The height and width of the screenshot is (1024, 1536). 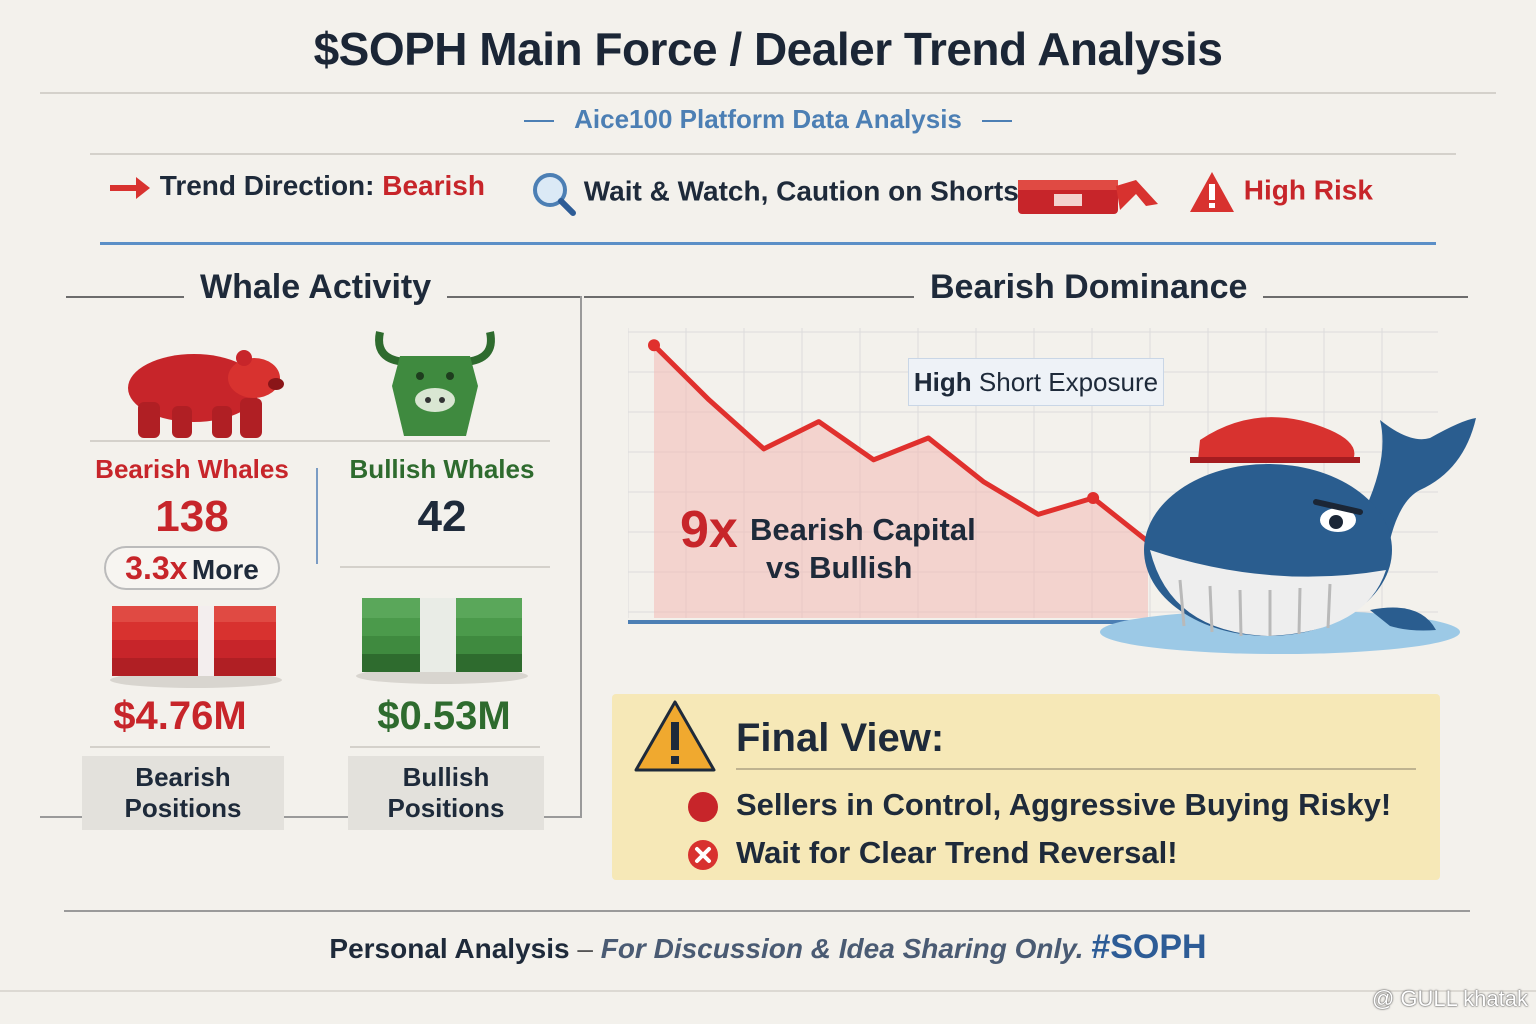 I want to click on capital-line-1: Bearish Capital, so click(x=863, y=529).